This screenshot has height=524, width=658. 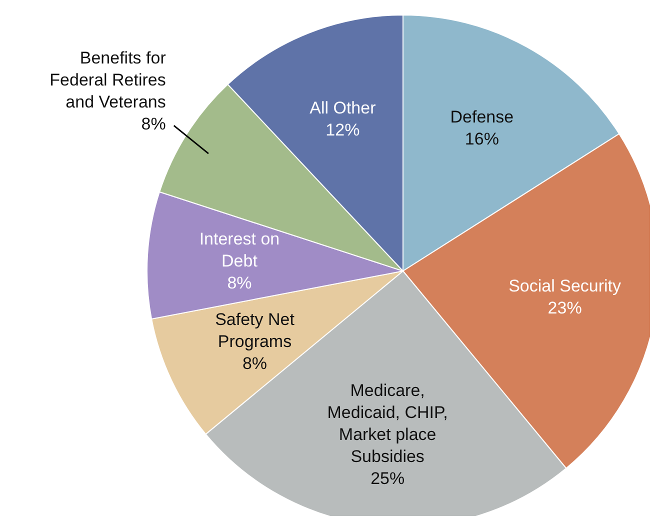 I want to click on slice-label: Defense, so click(x=482, y=116).